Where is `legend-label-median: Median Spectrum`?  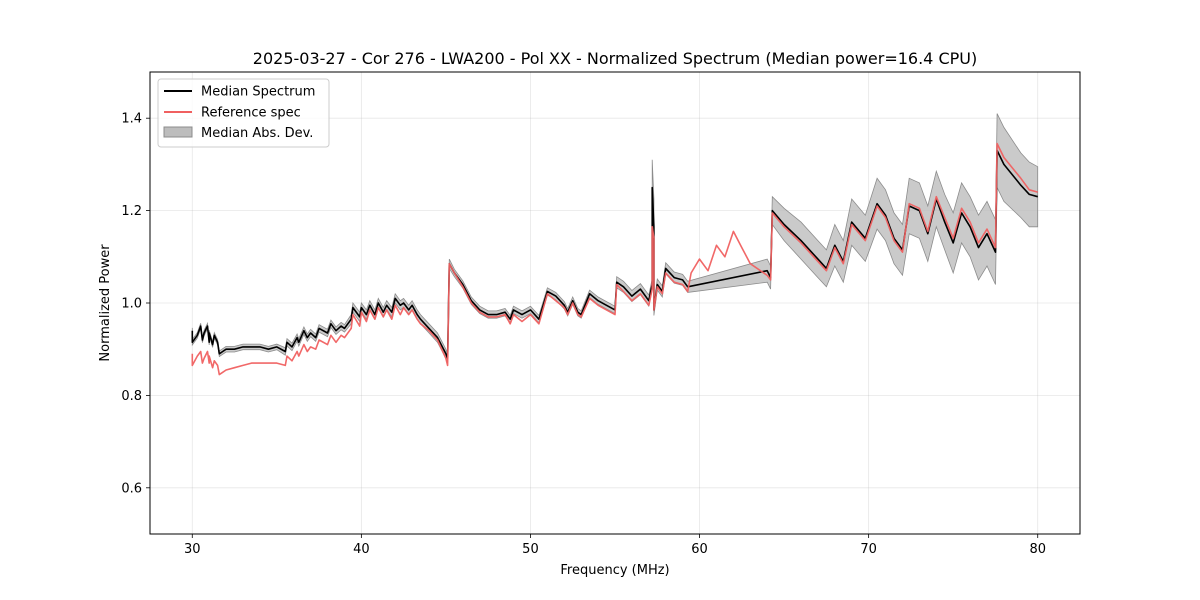
legend-label-median: Median Spectrum is located at coordinates (258, 92).